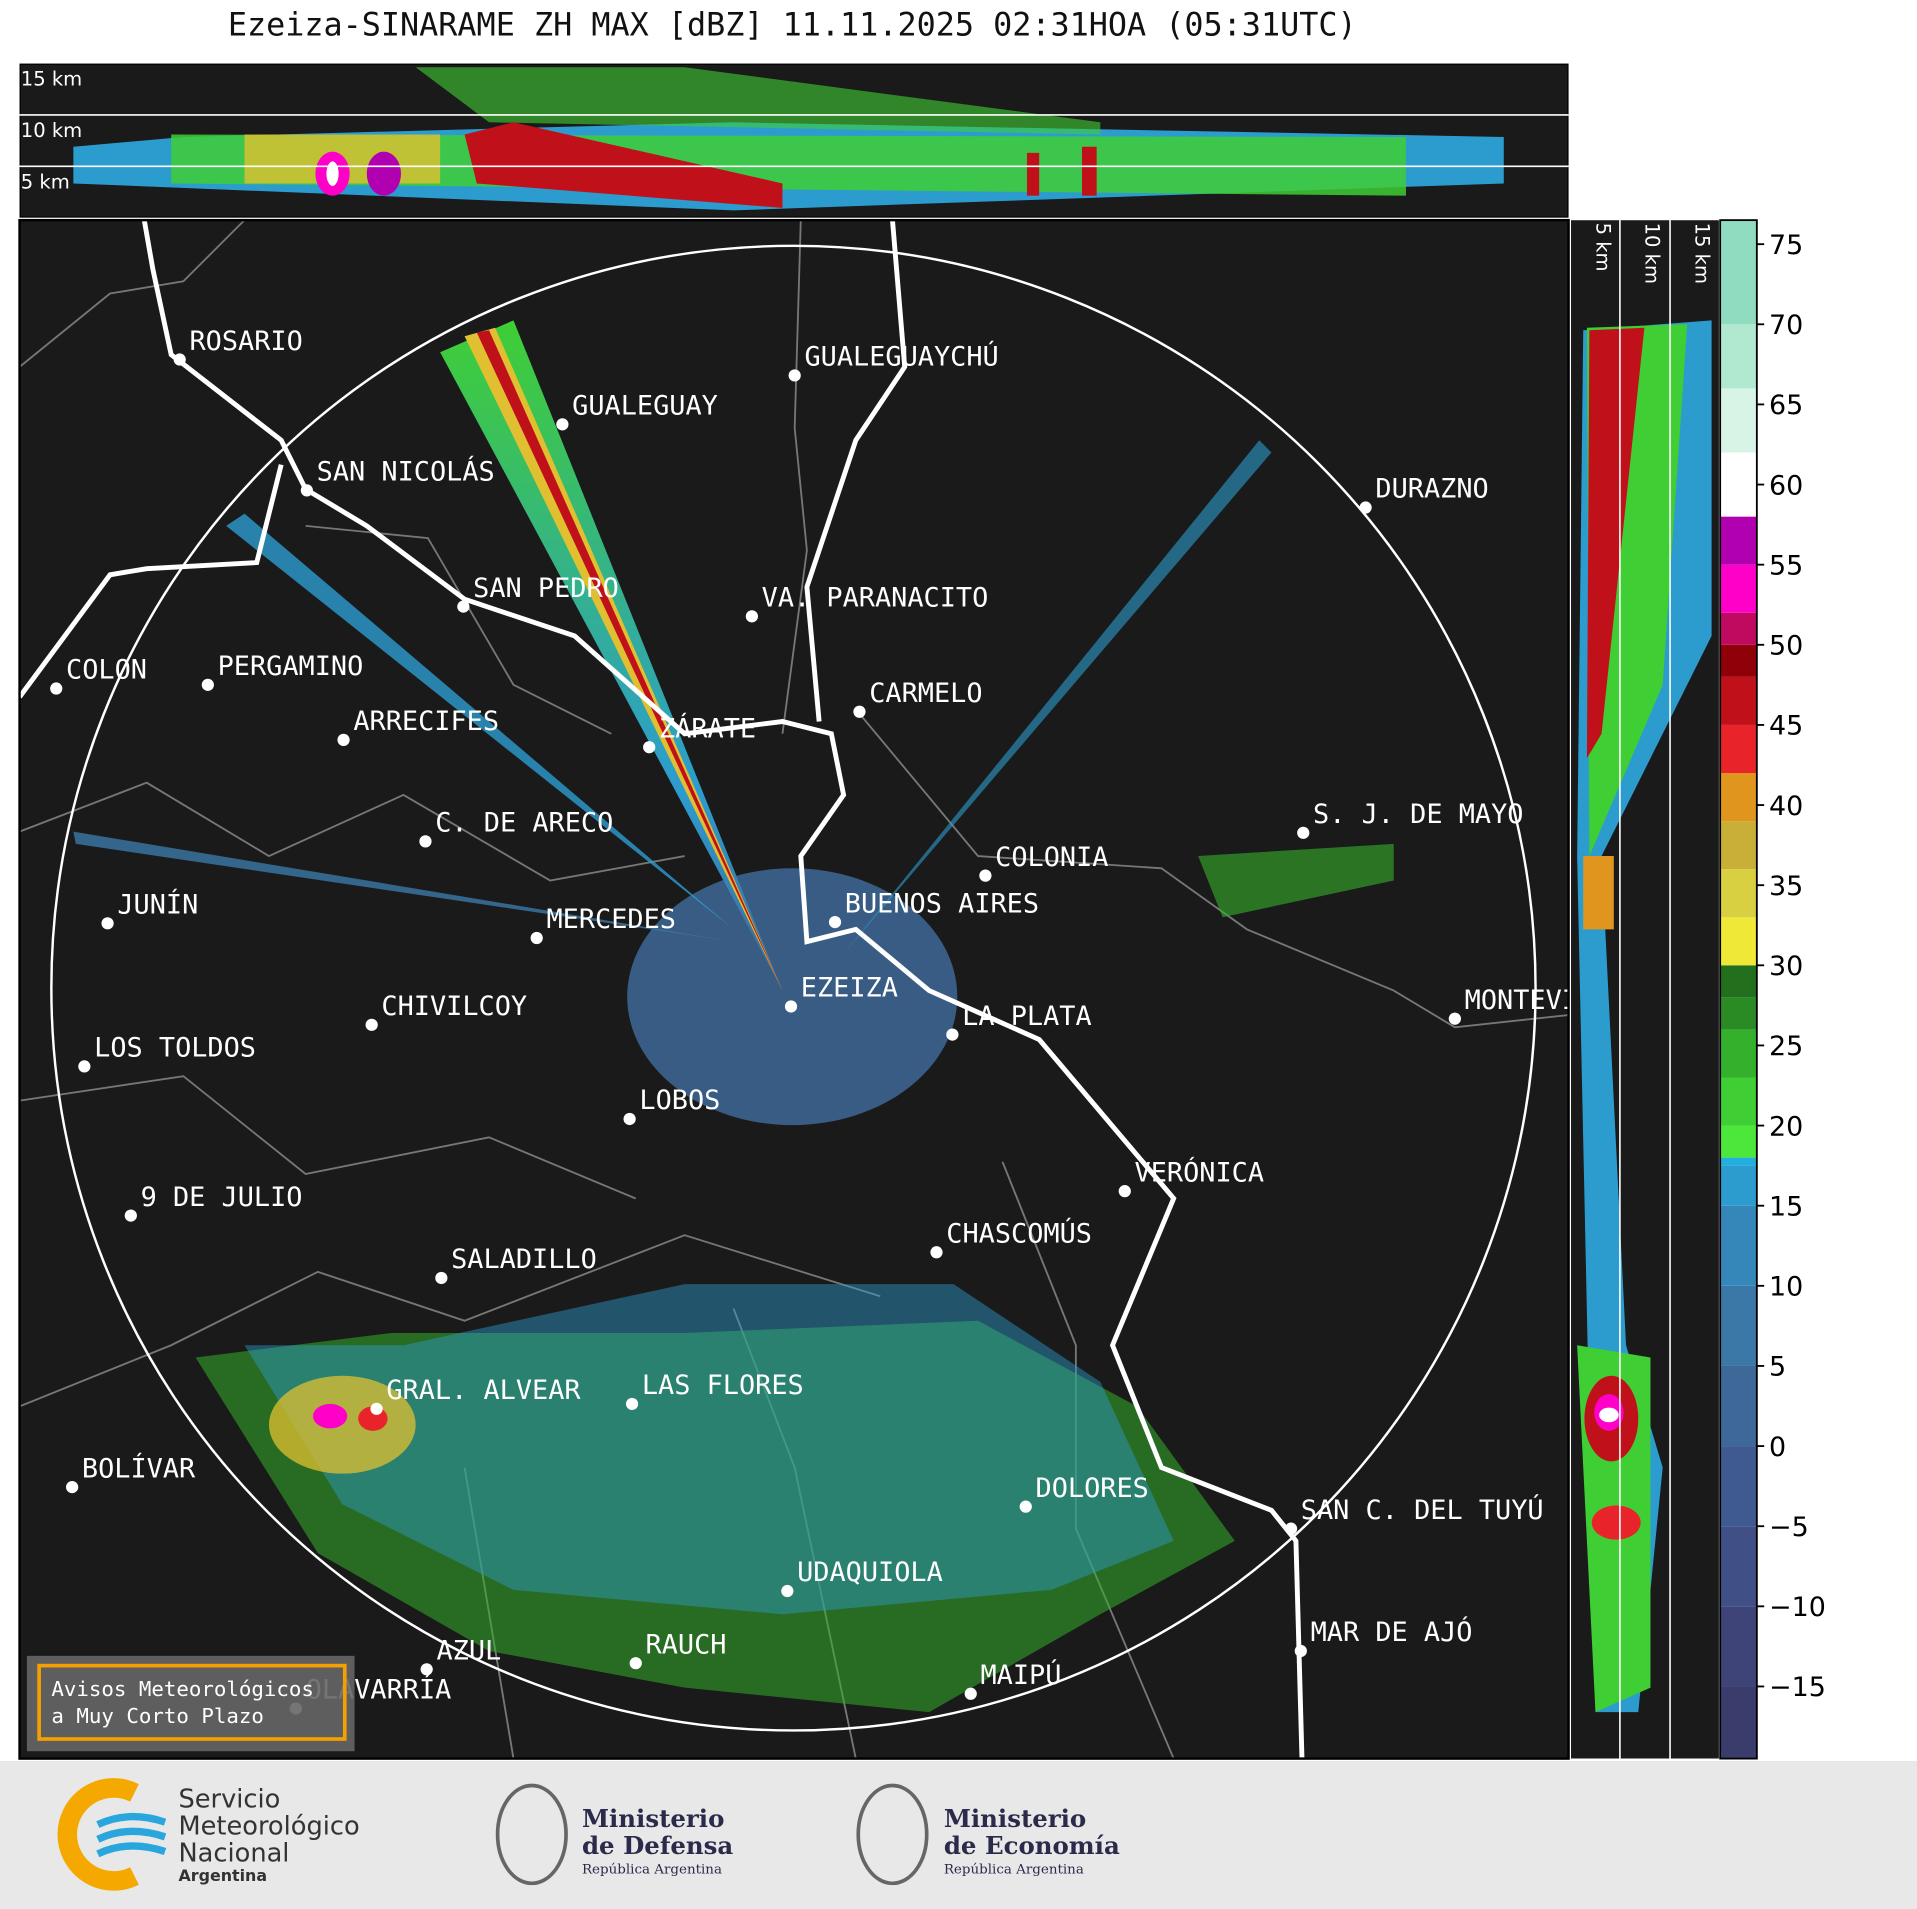 The height and width of the screenshot is (1909, 1917). What do you see at coordinates (679, 1100) in the screenshot?
I see `city-label: LOBOS` at bounding box center [679, 1100].